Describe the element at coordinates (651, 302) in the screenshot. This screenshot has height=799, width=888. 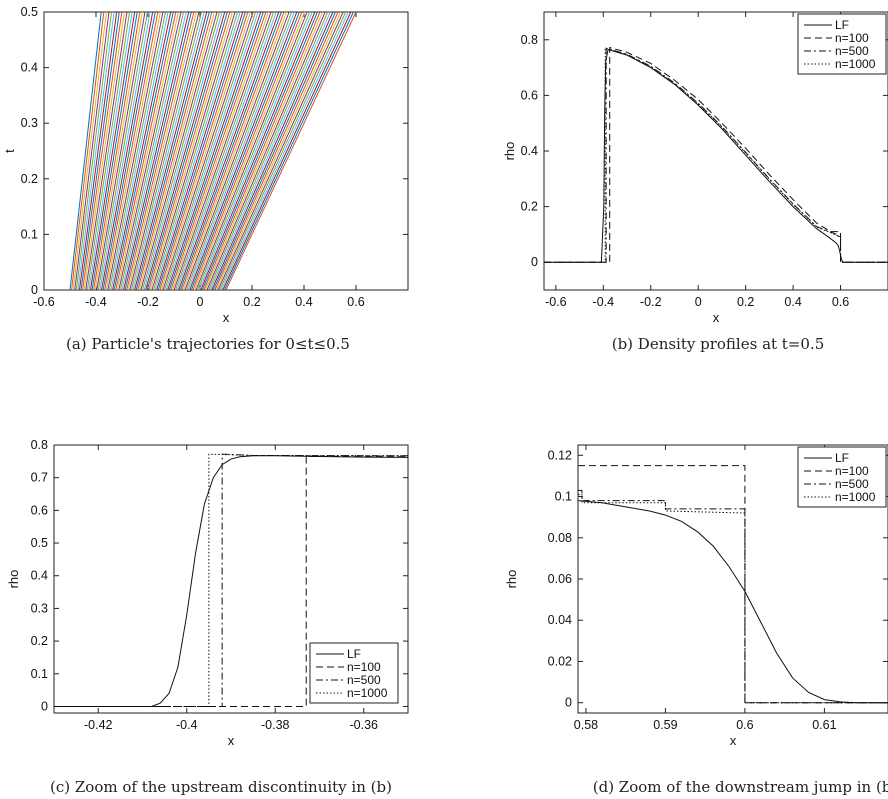
I see `x-tick-label: -0.2` at that location.